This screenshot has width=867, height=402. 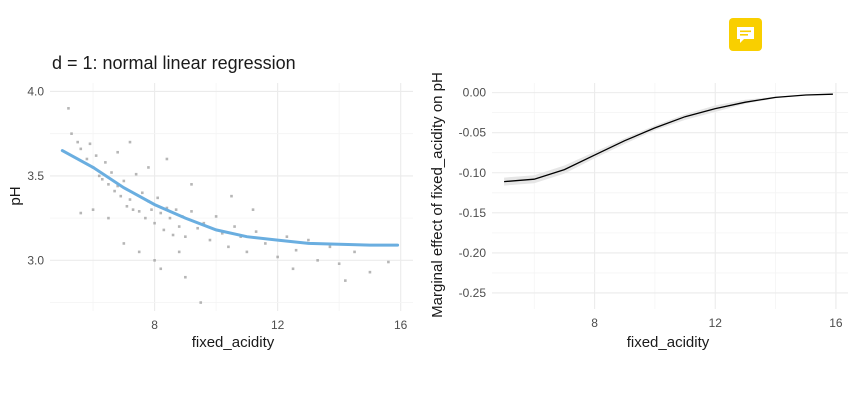 What do you see at coordinates (473, 253) in the screenshot?
I see `y-tick-label: -0.20` at bounding box center [473, 253].